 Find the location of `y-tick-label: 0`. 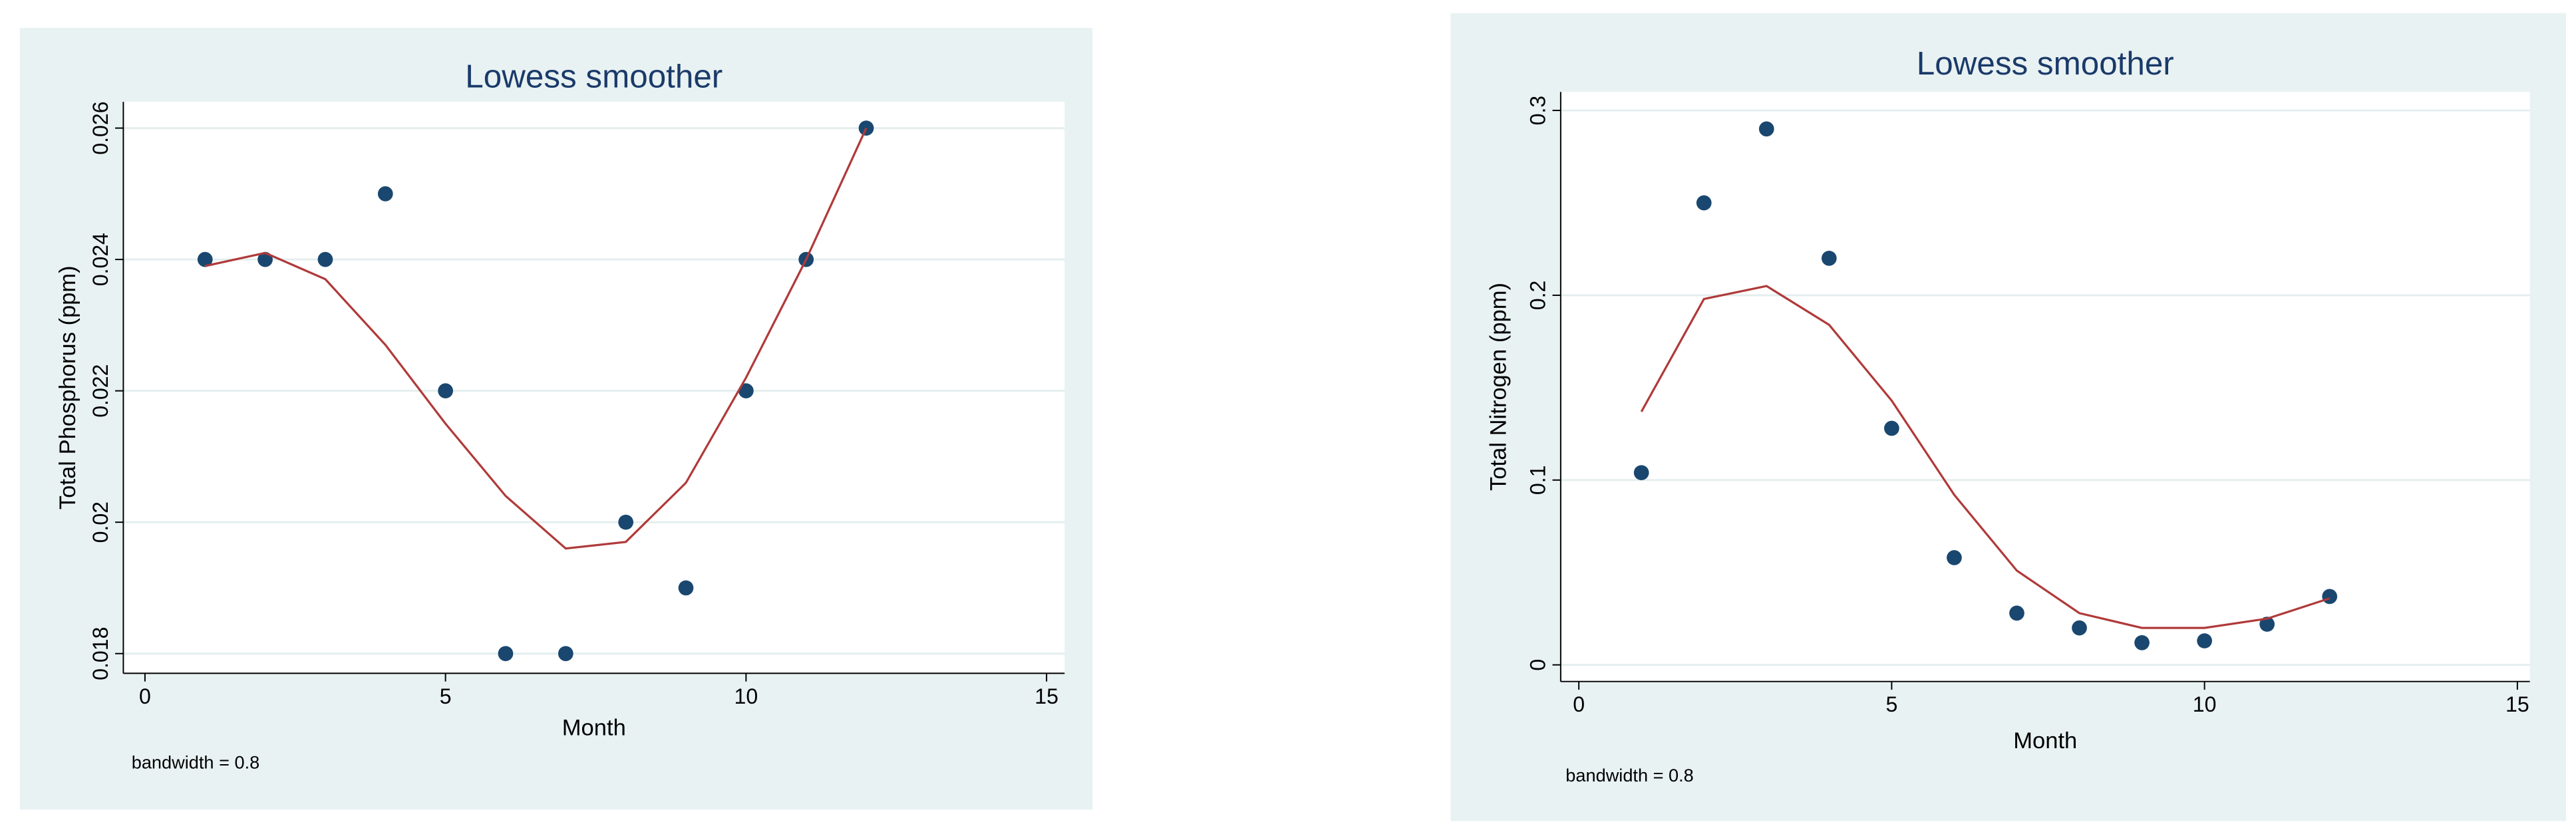

y-tick-label: 0 is located at coordinates (1537, 665).